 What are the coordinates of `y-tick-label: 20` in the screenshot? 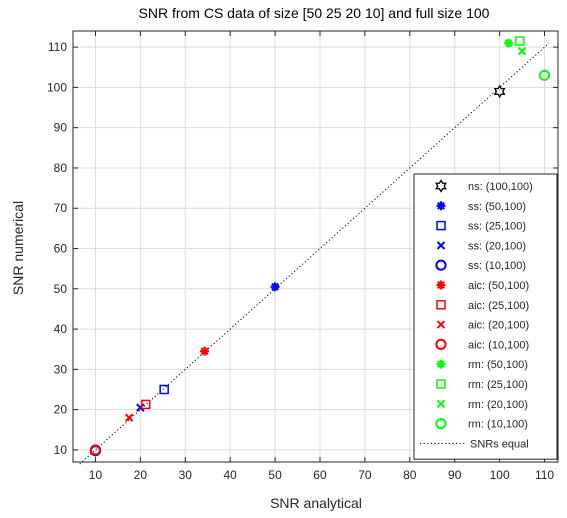 It's located at (61, 410).